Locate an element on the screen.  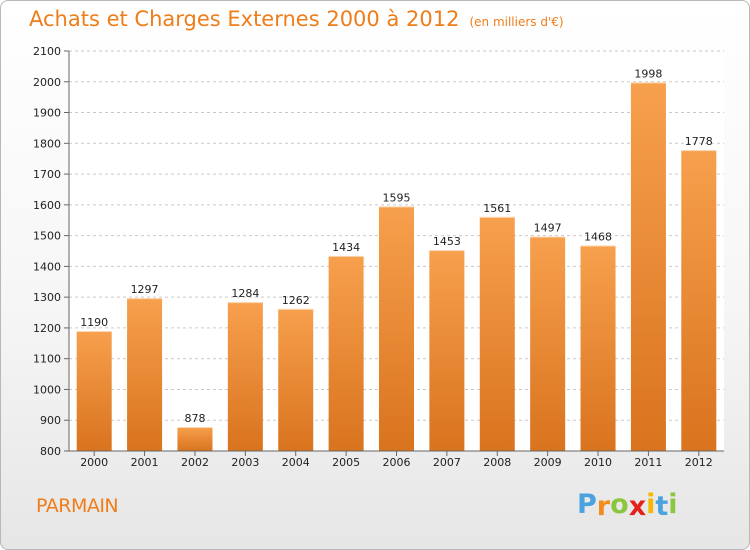
place-name: PARMAIN is located at coordinates (77, 506).